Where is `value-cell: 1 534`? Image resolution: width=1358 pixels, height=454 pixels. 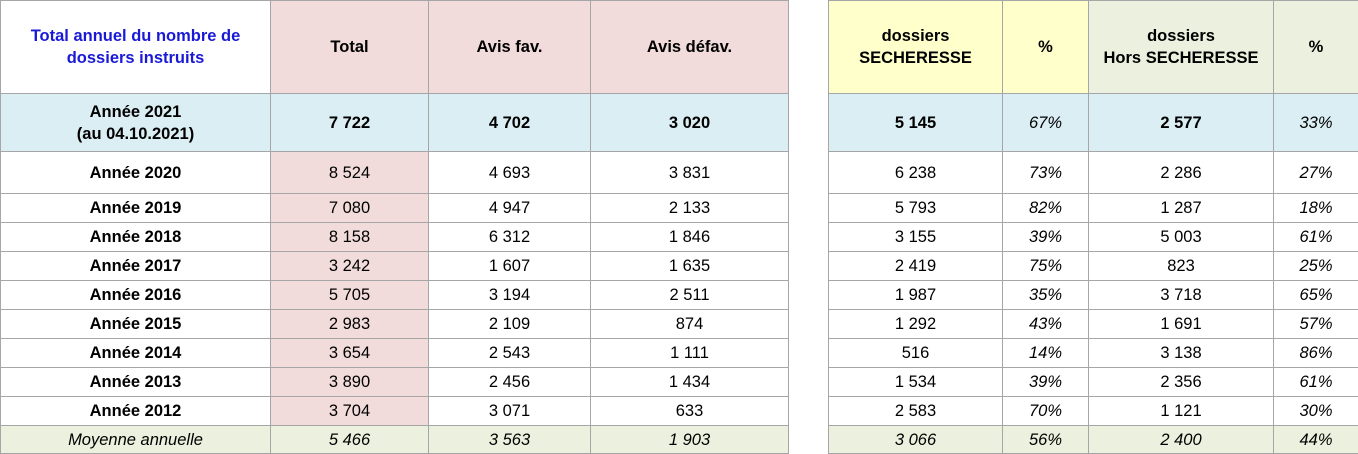 value-cell: 1 534 is located at coordinates (916, 382).